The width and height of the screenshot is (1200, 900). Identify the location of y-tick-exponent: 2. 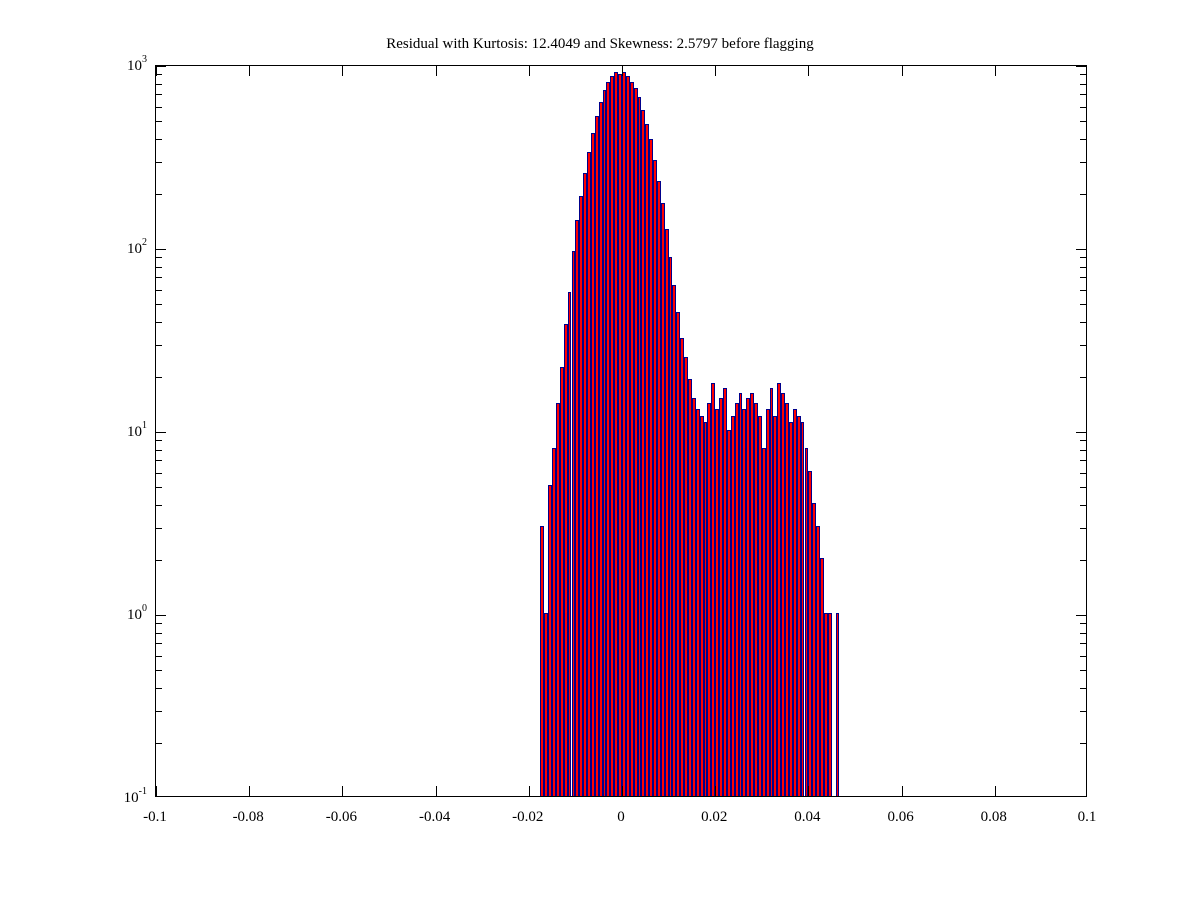
(144, 242).